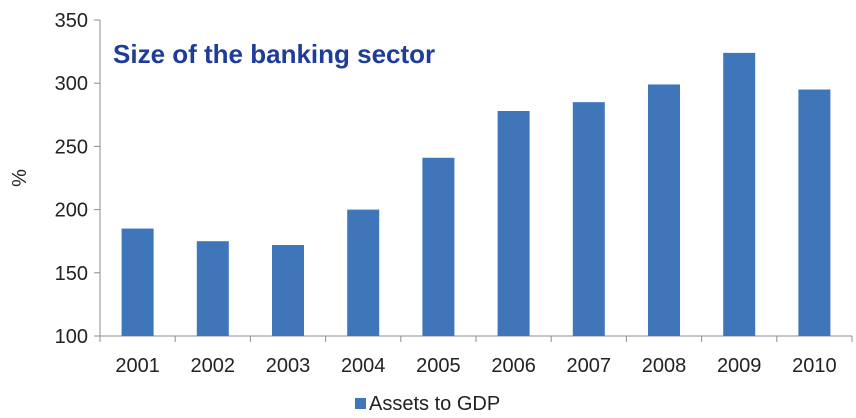  Describe the element at coordinates (71, 21) in the screenshot. I see `y-tick-label: 350` at that location.